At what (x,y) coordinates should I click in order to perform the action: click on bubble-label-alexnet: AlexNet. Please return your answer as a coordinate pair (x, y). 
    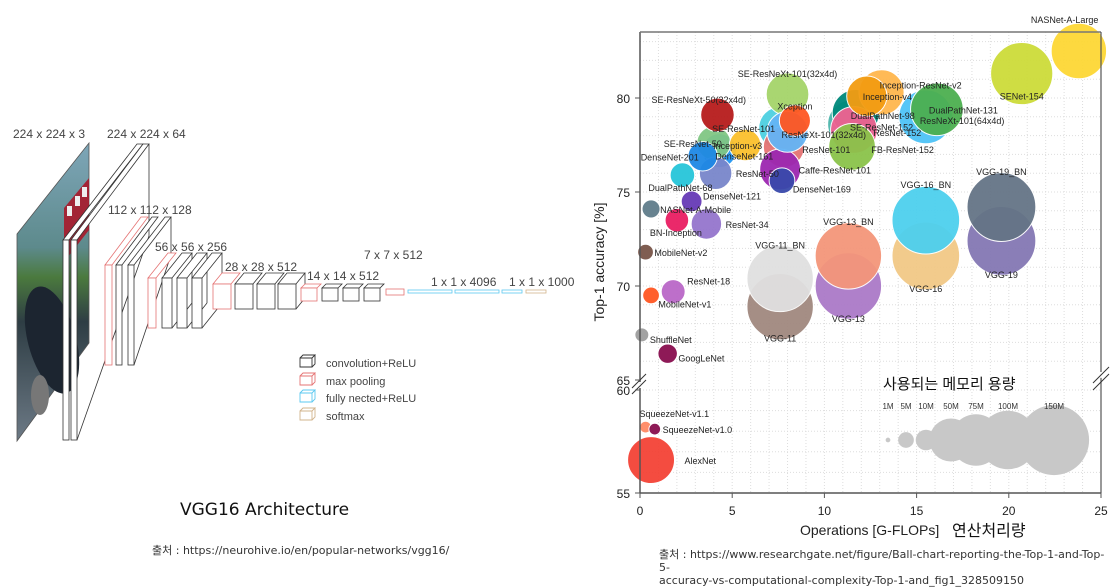
    Looking at the image, I should click on (701, 461).